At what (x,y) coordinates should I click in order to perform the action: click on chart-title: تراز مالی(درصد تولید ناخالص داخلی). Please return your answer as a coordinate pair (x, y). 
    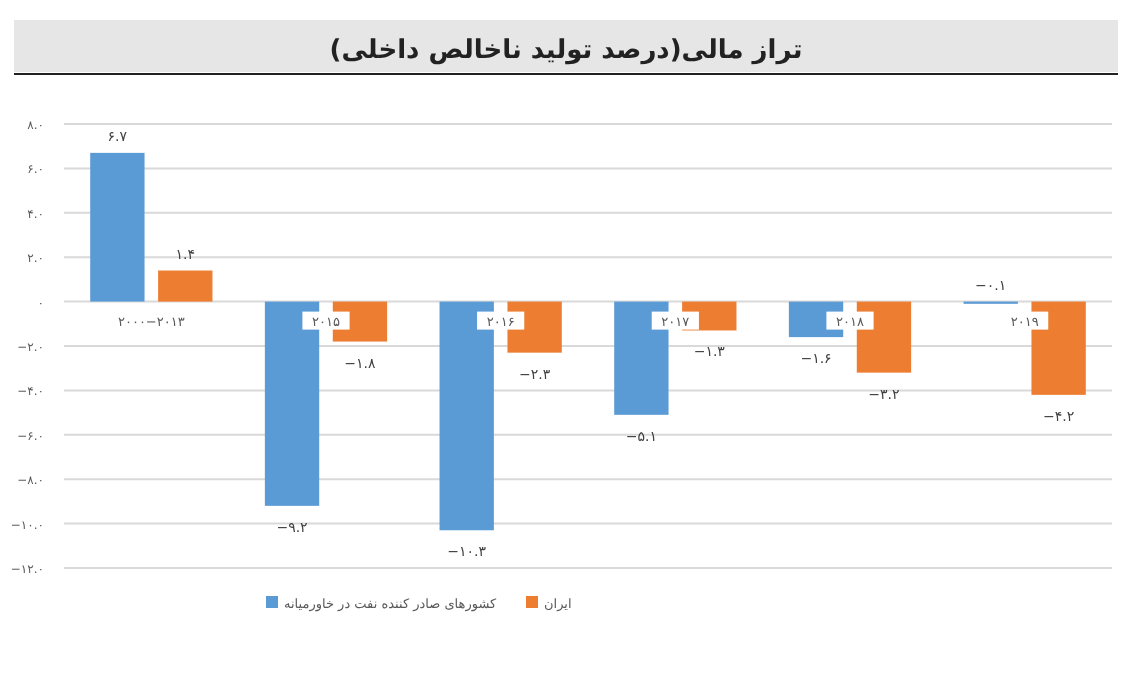
    Looking at the image, I should click on (566, 51).